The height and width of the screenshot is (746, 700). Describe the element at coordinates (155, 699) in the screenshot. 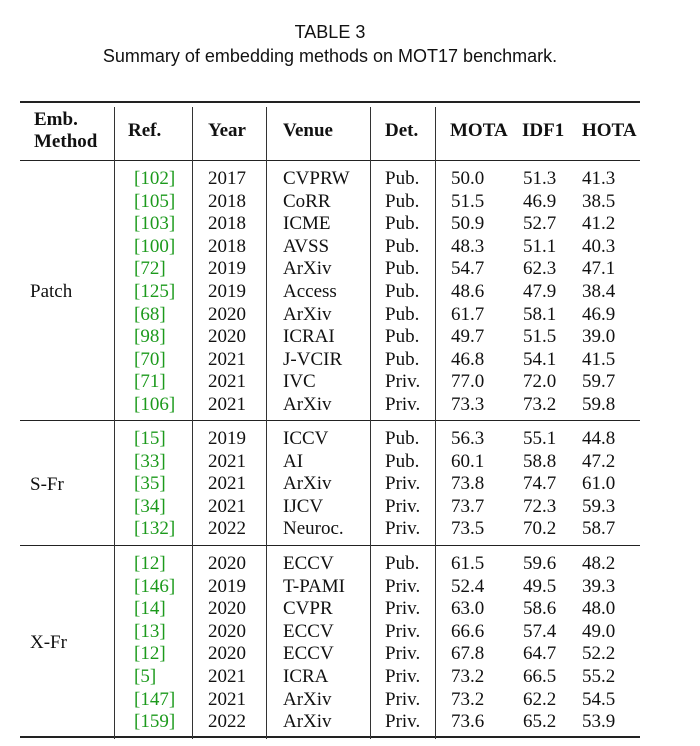

I see `cell-ref: [147]` at that location.